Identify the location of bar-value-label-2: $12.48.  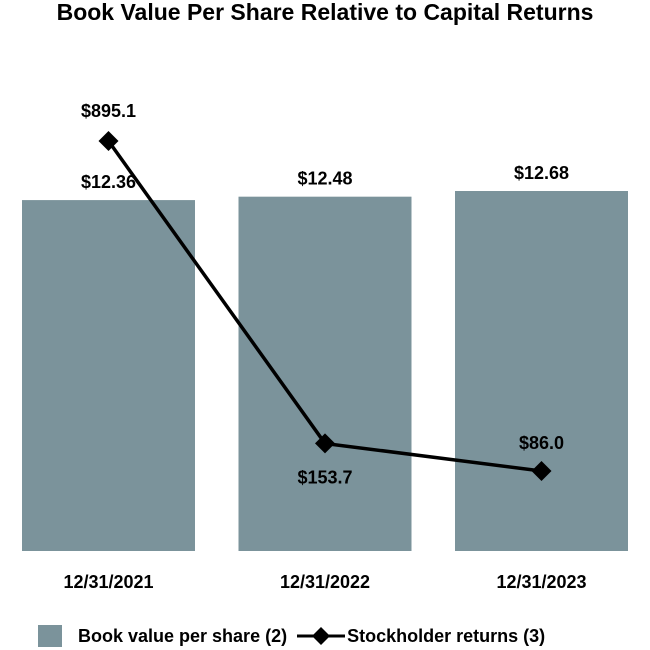
(324, 179).